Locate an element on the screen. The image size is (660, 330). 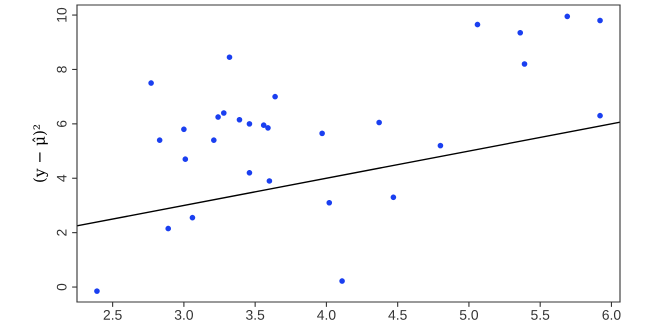
x-tick-label: 5.5 is located at coordinates (540, 315).